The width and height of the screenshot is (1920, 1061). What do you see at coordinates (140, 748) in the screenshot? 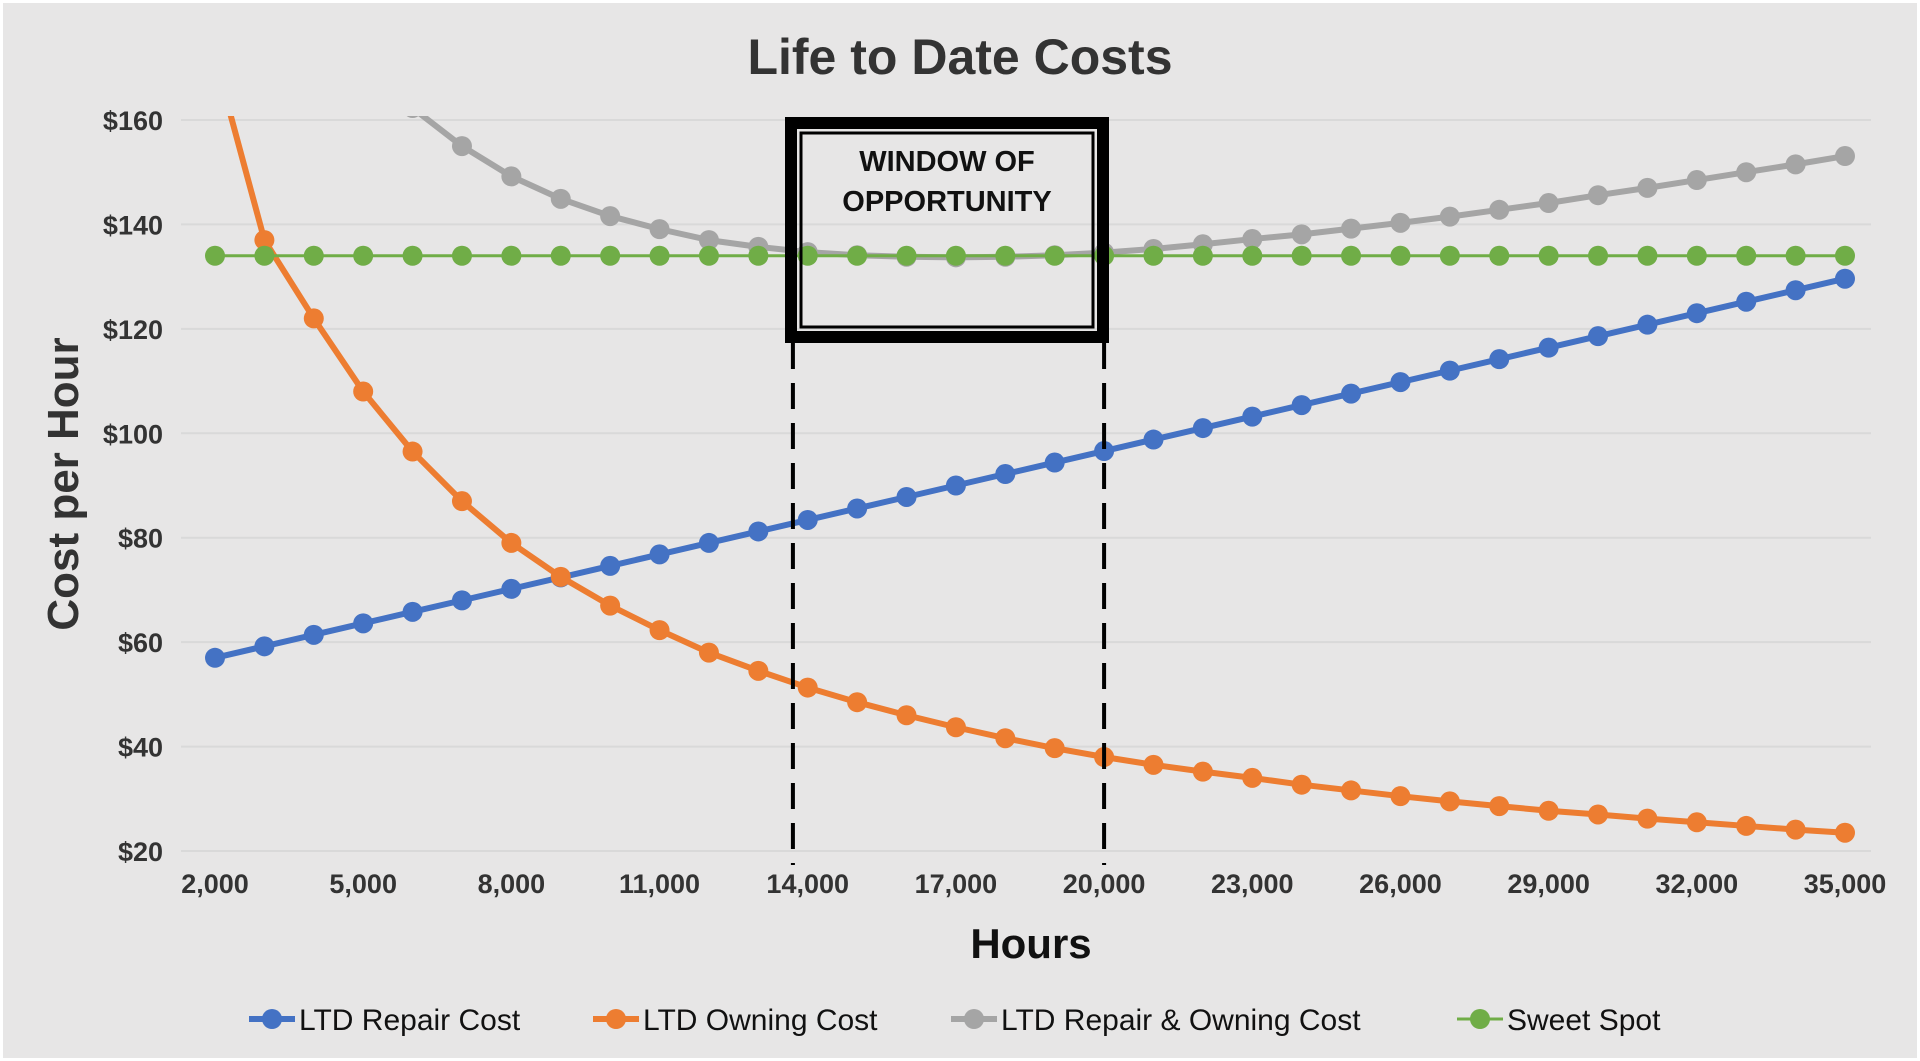
I see `y-tick-label: $40` at bounding box center [140, 748].